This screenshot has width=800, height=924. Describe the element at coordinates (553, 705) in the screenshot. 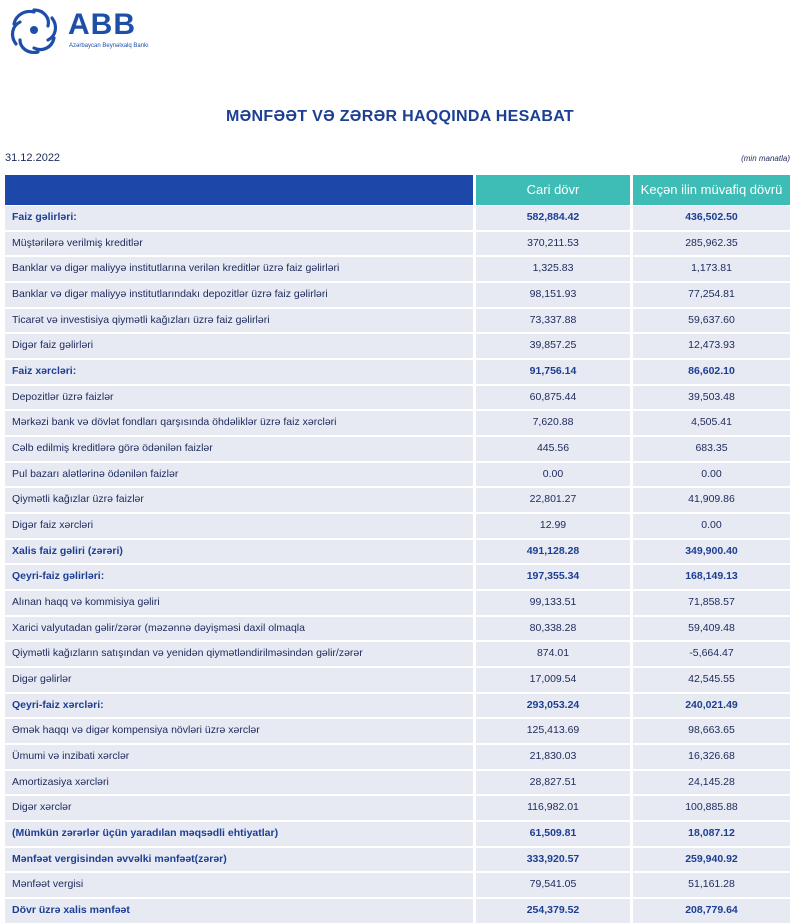

I see `row-value: 293,053.24` at that location.